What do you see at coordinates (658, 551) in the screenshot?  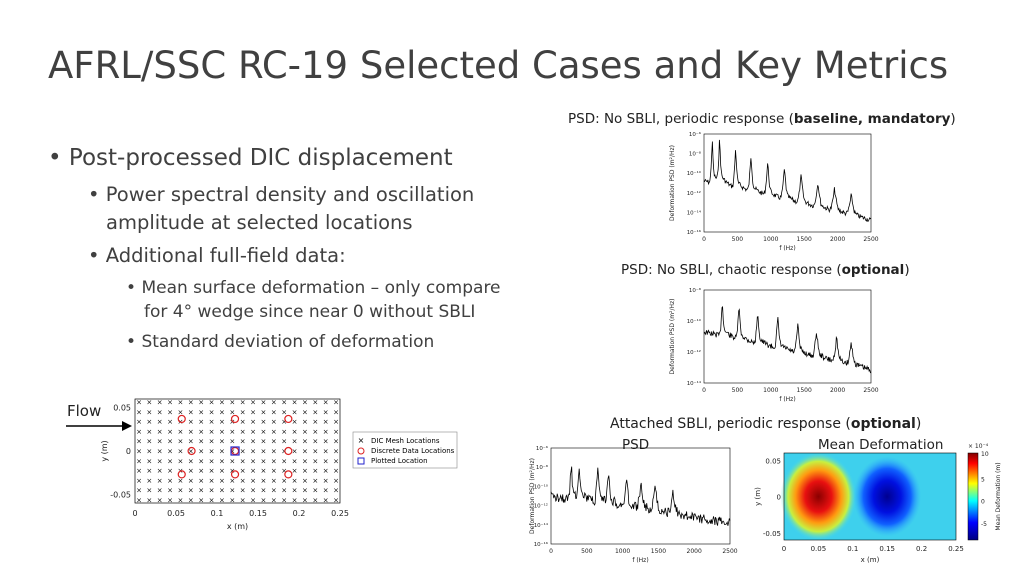 I see `psd-xtick-label: 1500` at bounding box center [658, 551].